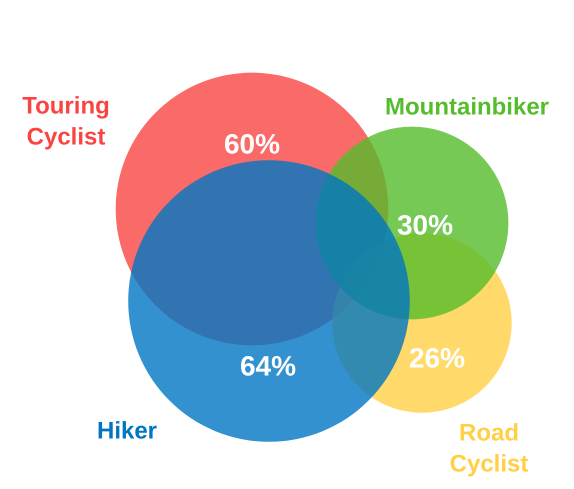 Image resolution: width=574 pixels, height=489 pixels. I want to click on data-label: 30%, so click(425, 225).